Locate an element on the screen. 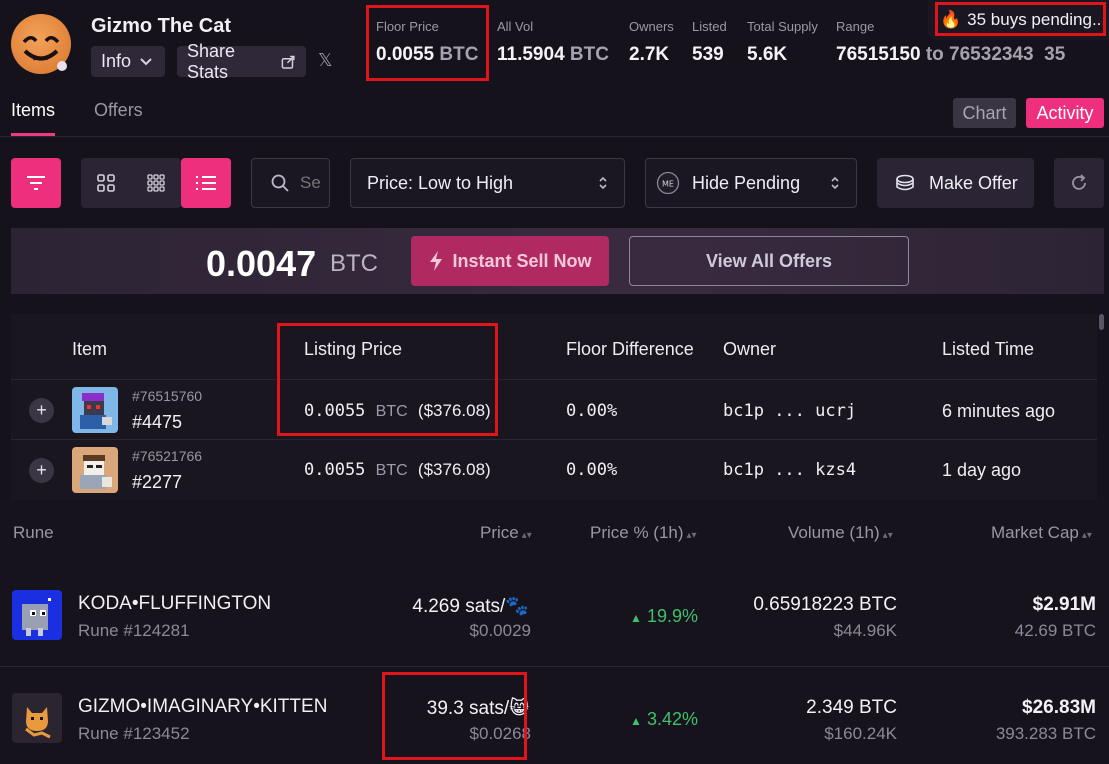 The image size is (1109, 764). search-input is located at coordinates (310, 183).